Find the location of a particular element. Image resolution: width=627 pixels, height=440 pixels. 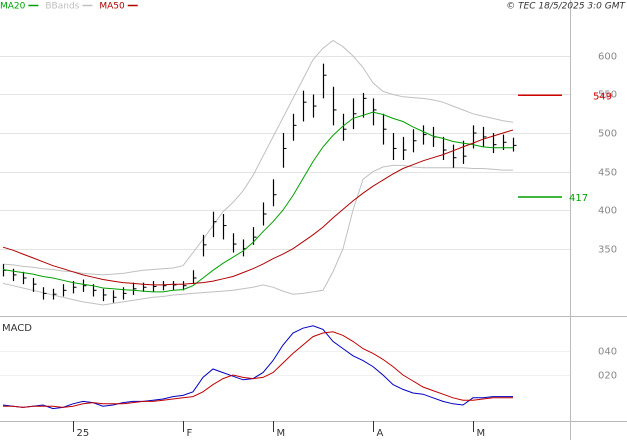

y-tick-label: 550 is located at coordinates (607, 95).